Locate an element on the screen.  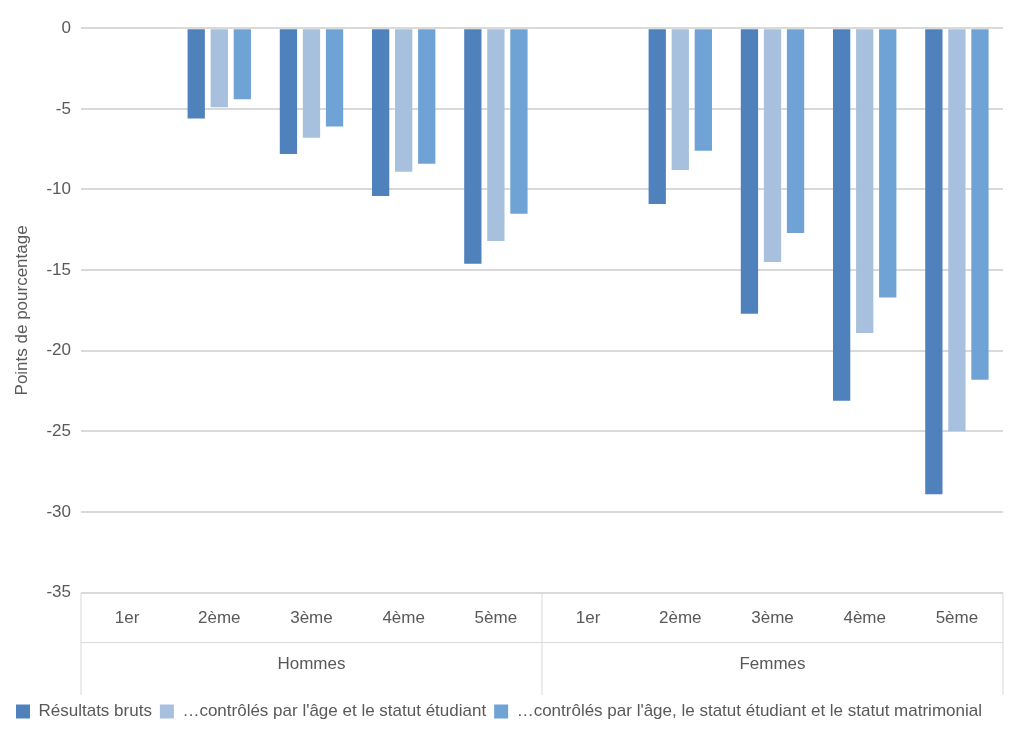
legend-label: …contrôlés par l'âge et le statut étudiant is located at coordinates (334, 711).